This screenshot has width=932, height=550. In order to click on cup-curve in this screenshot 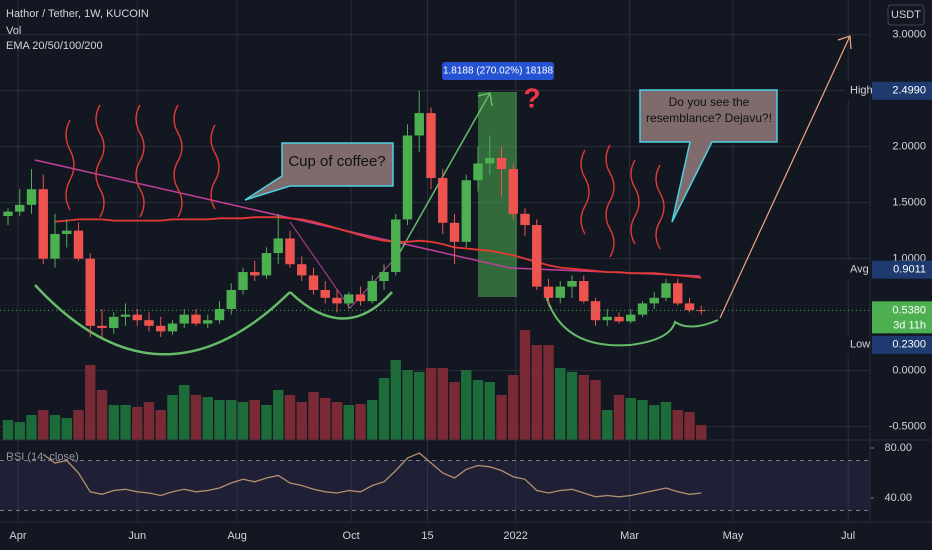, I will do `click(631, 319)`.